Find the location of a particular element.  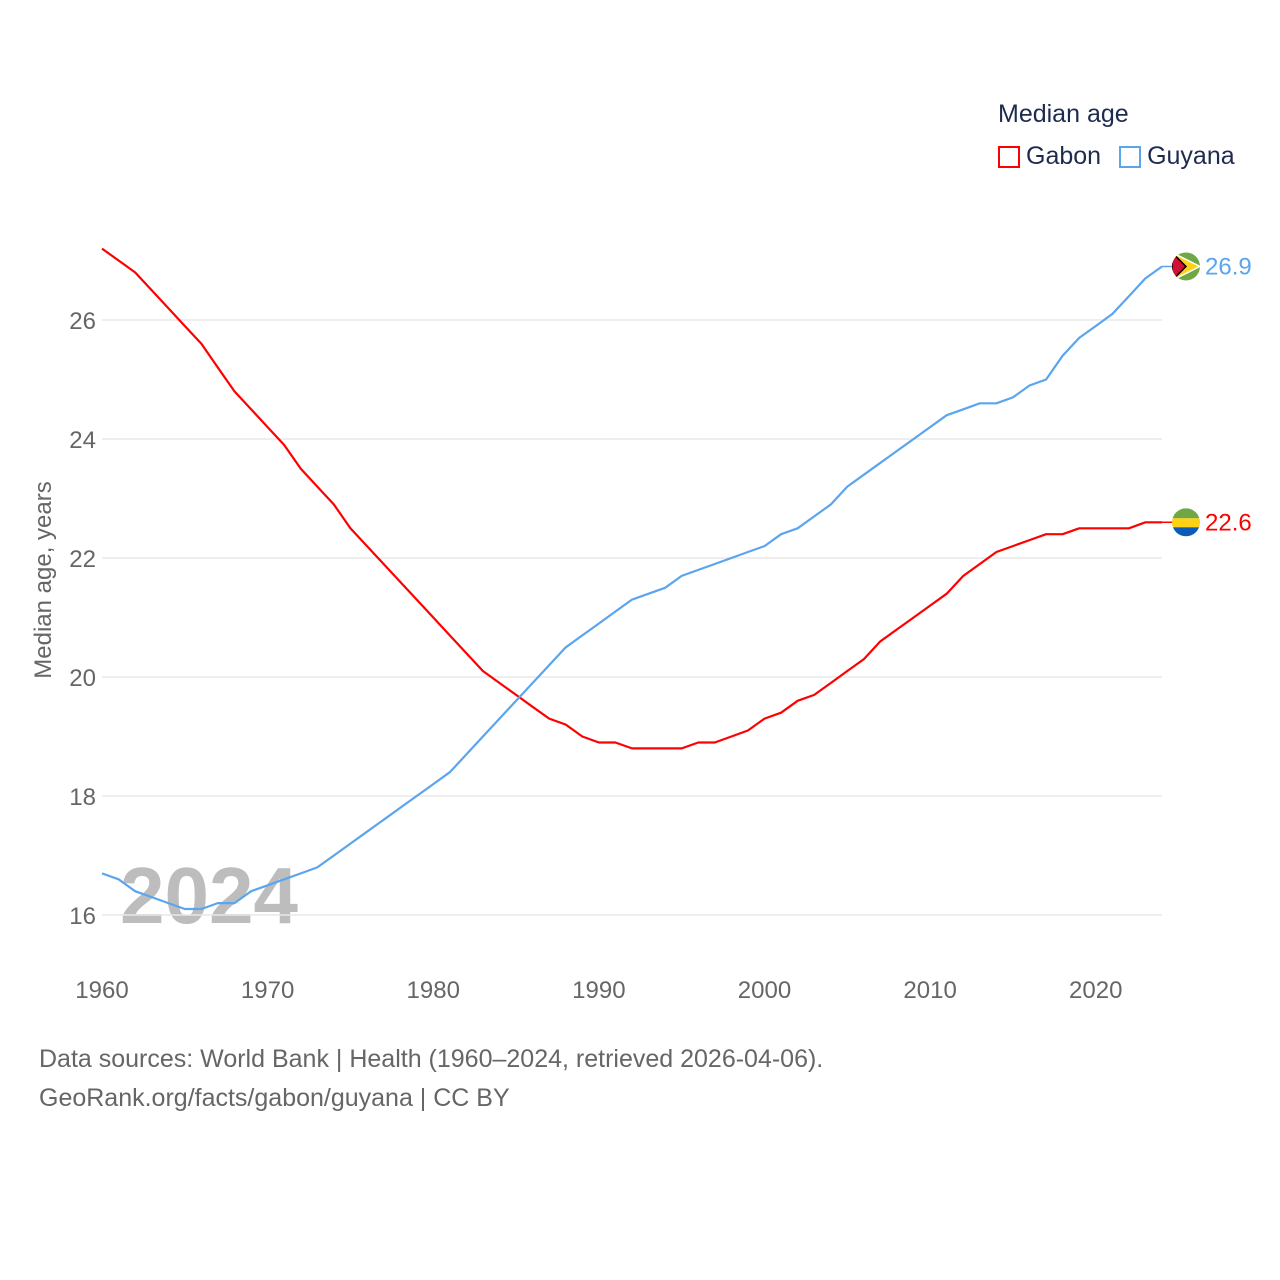

x-tick-label: 1970 is located at coordinates (267, 990).